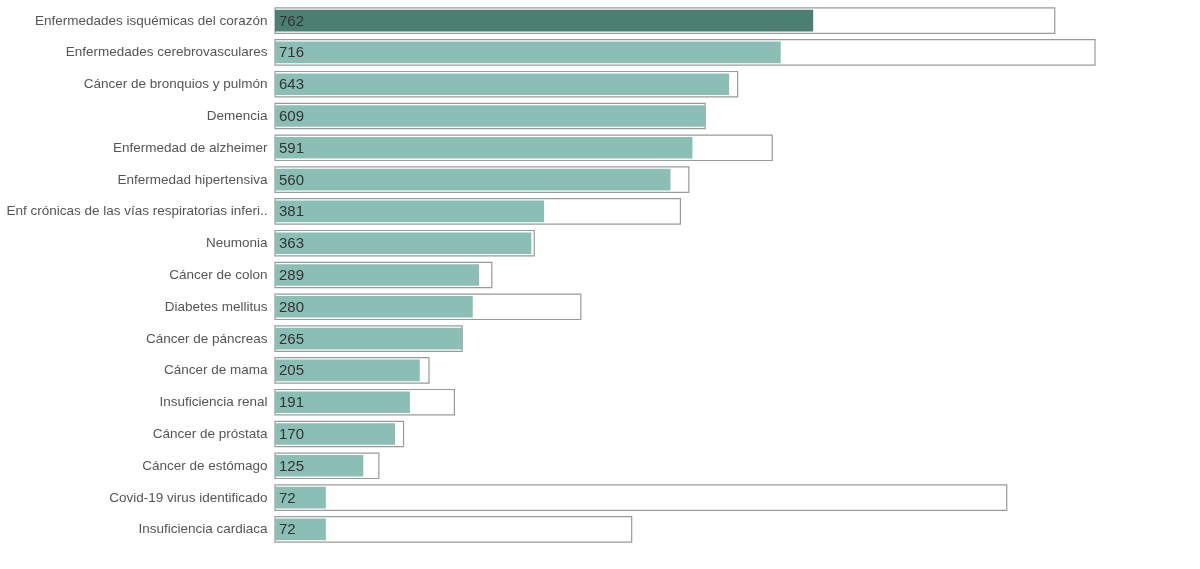  Describe the element at coordinates (166, 52) in the screenshot. I see `y-tick-label: Enfermedades cerebrovasculares` at that location.